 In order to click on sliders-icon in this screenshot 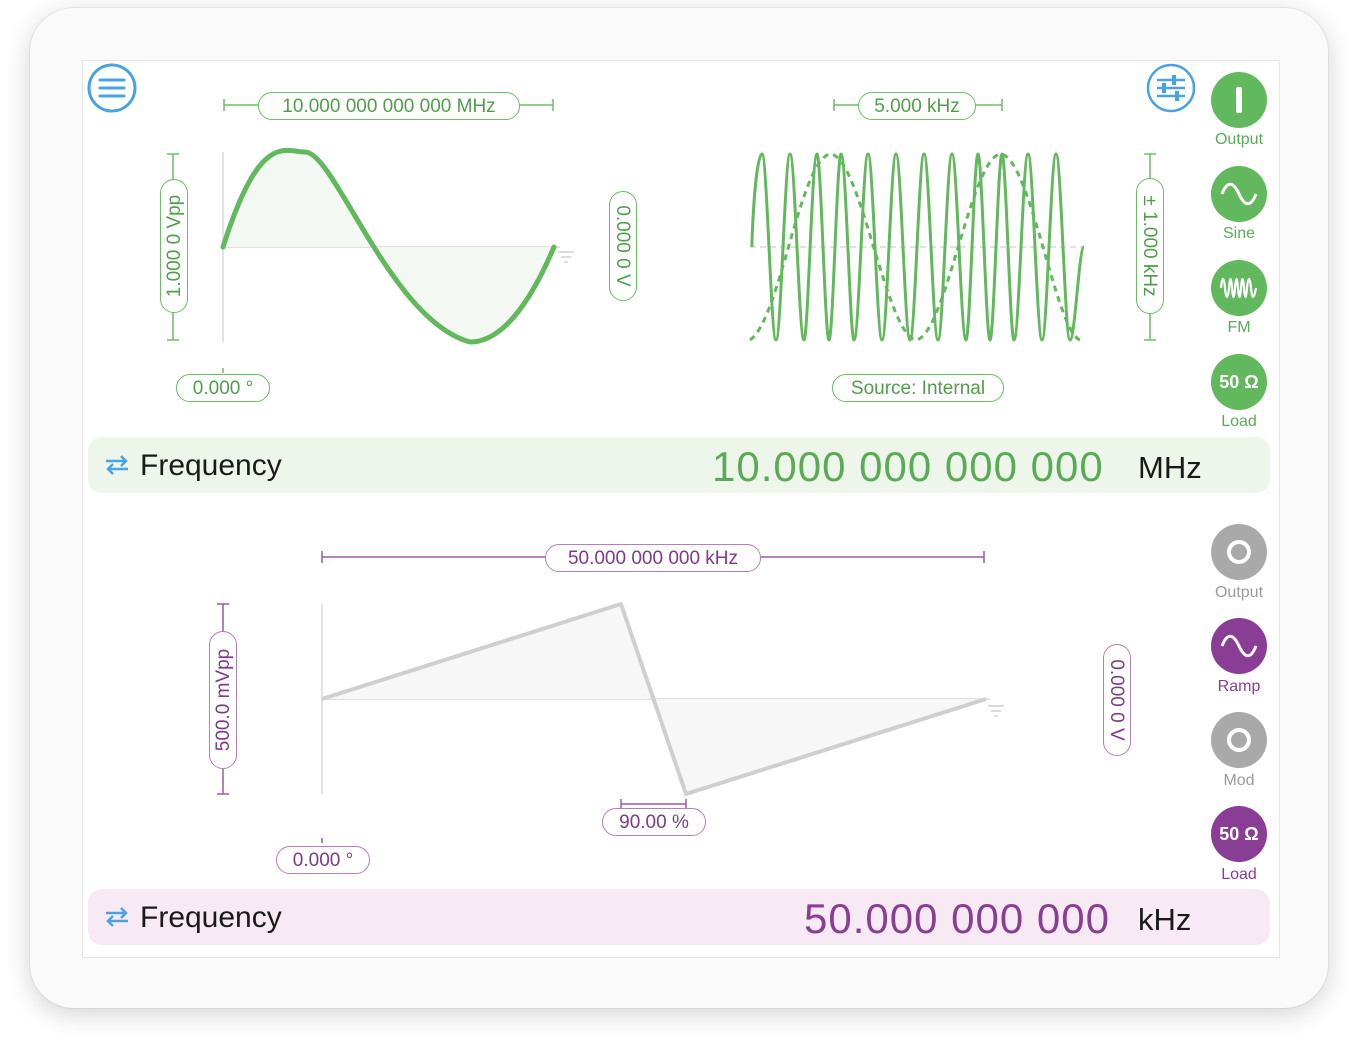, I will do `click(1171, 88)`.